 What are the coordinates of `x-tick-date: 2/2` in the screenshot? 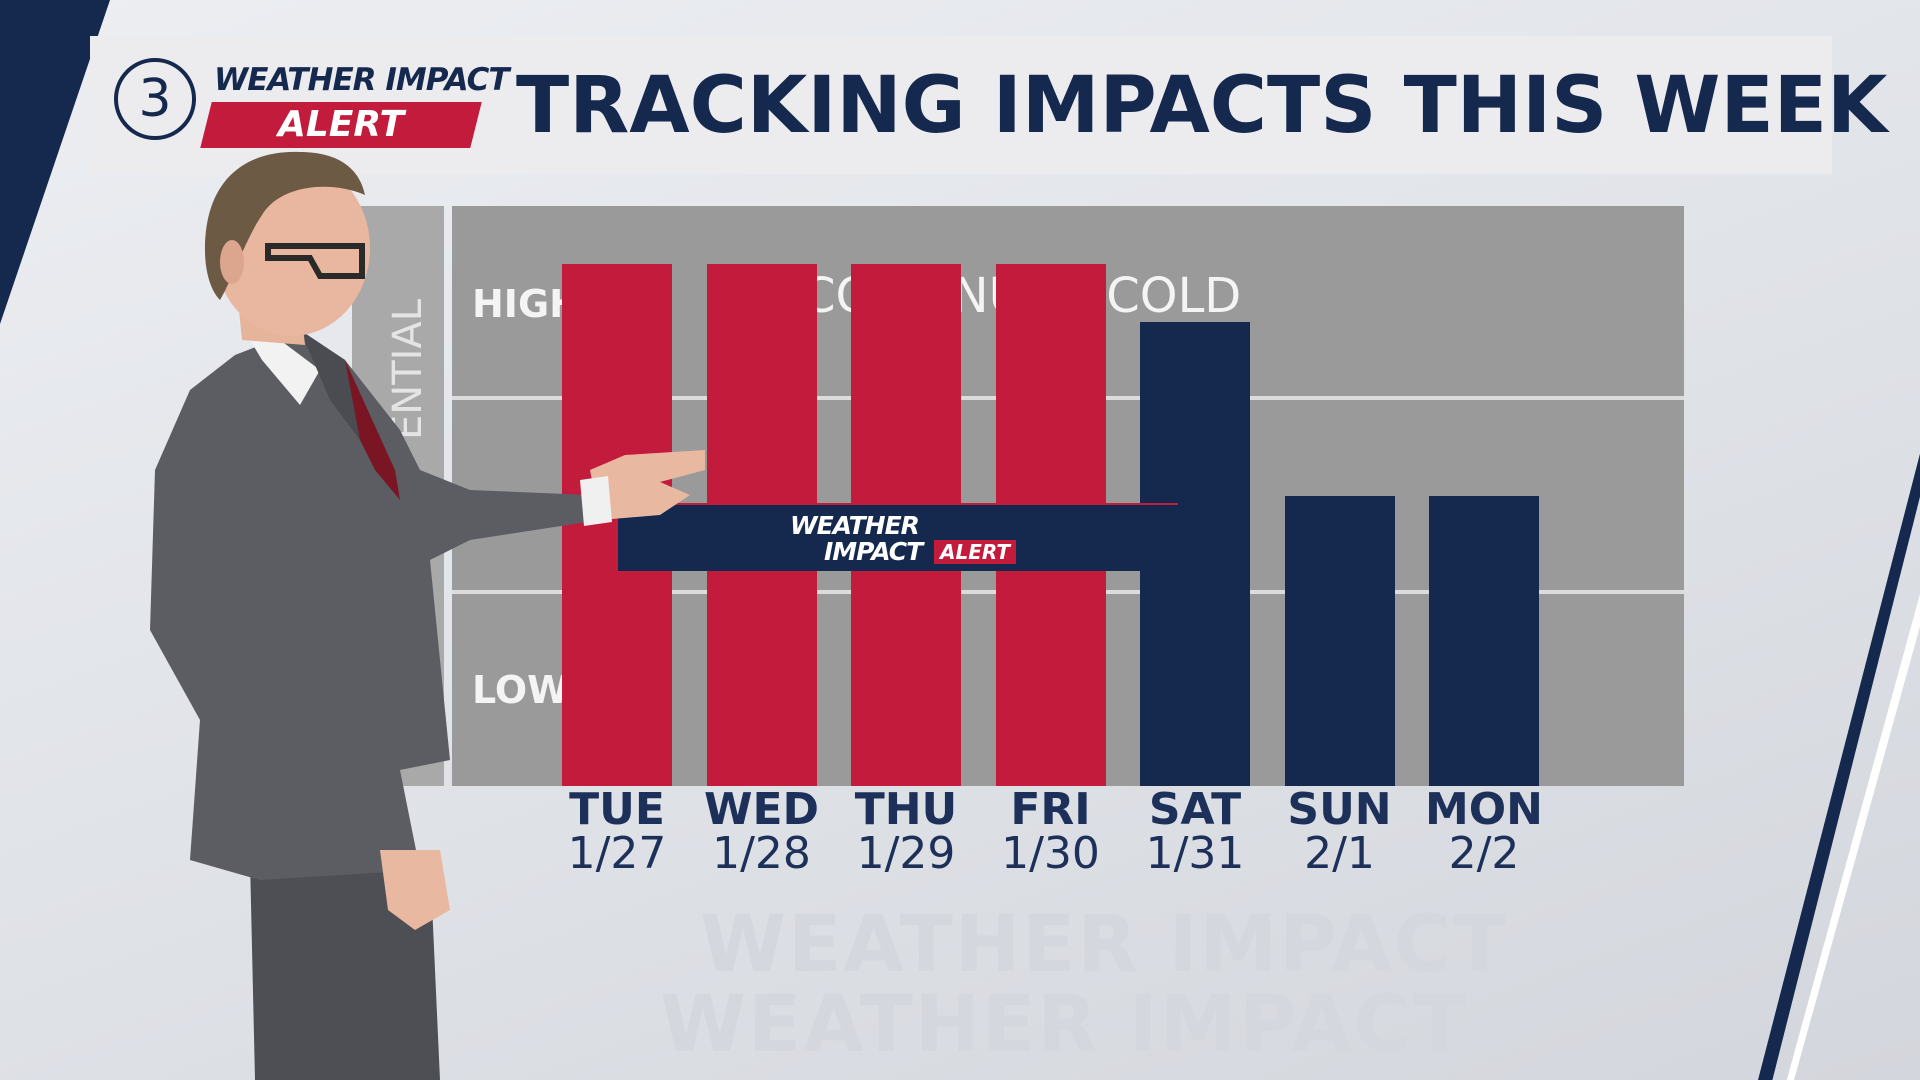 It's located at (1484, 853).